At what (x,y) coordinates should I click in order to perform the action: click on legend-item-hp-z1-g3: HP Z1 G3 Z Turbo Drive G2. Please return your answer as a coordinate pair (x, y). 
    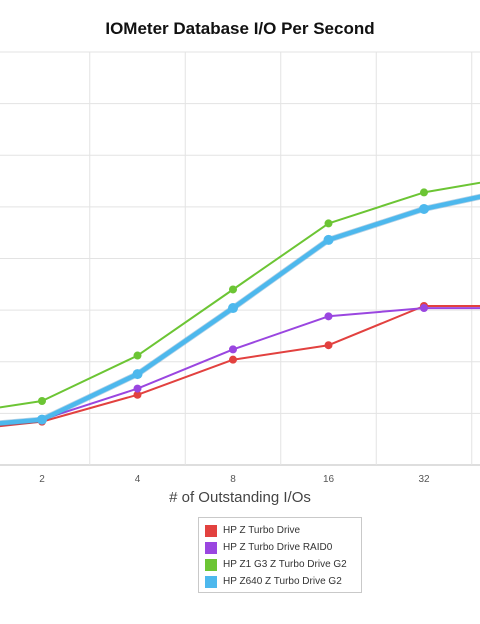
    Looking at the image, I should click on (280, 564).